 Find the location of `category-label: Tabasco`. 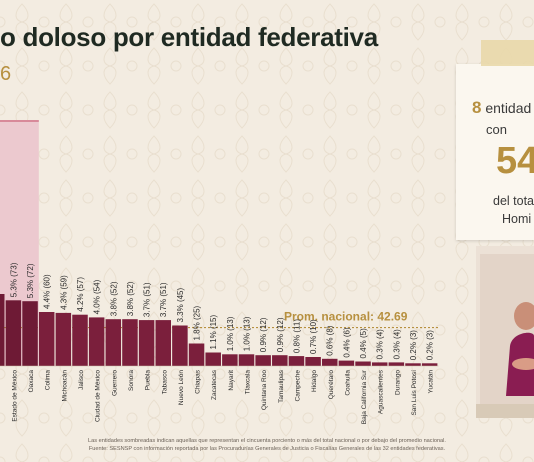

category-label: Tabasco is located at coordinates (164, 382).